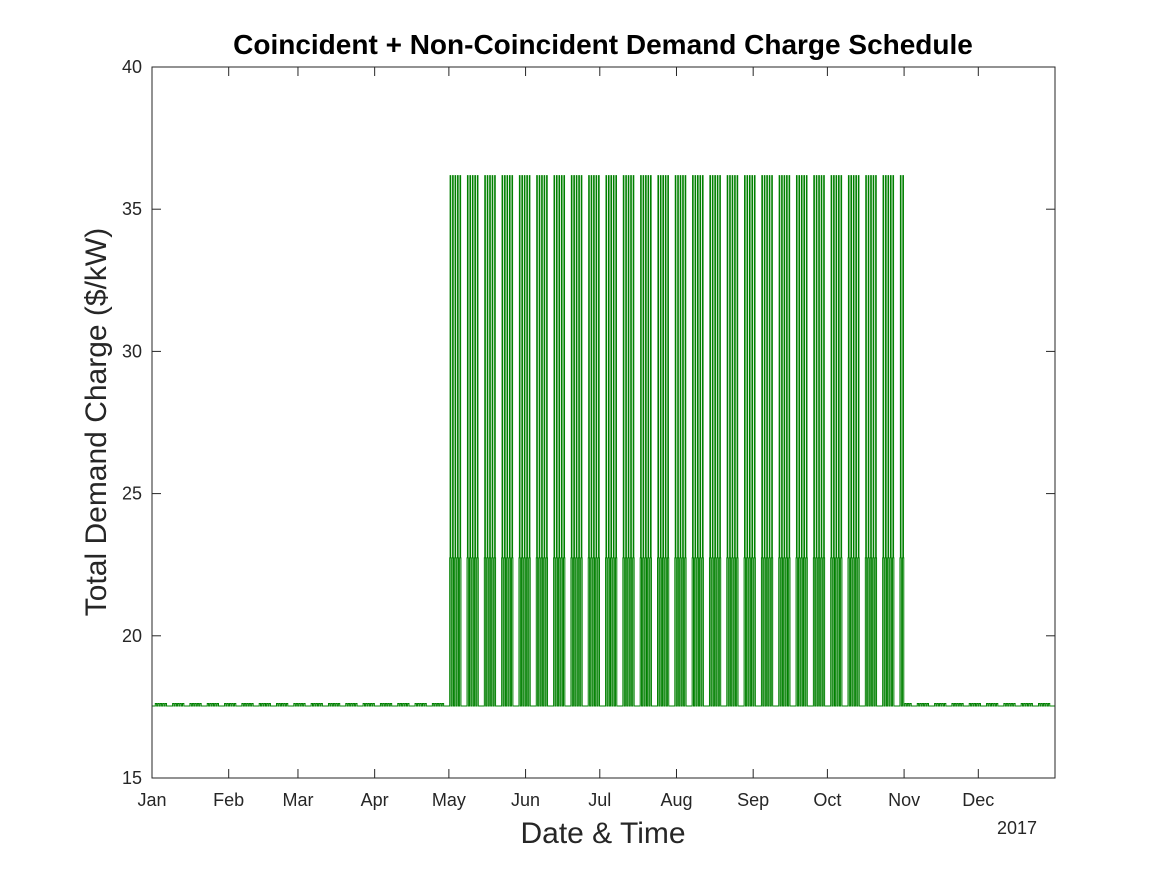 Image resolution: width=1167 pixels, height=880 pixels. What do you see at coordinates (602, 833) in the screenshot?
I see `x-axis-title: Date & Time` at bounding box center [602, 833].